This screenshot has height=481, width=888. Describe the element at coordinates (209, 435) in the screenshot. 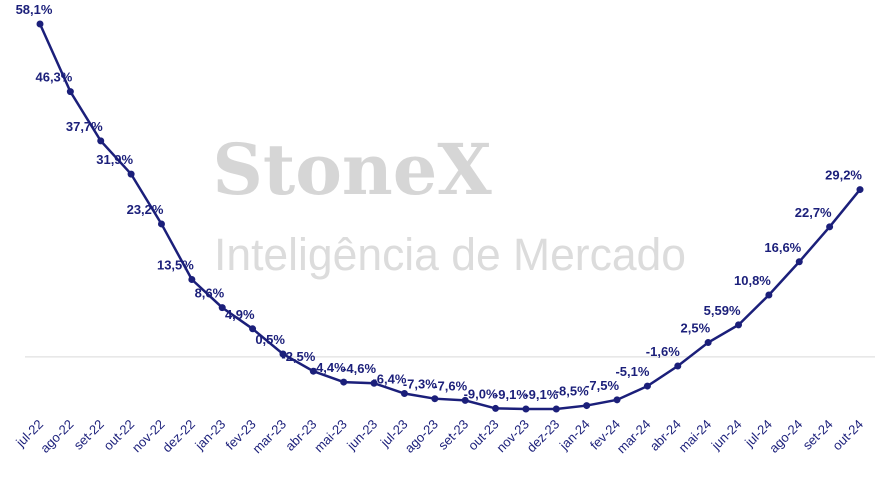

I see `x-tick-label: jan-23` at that location.